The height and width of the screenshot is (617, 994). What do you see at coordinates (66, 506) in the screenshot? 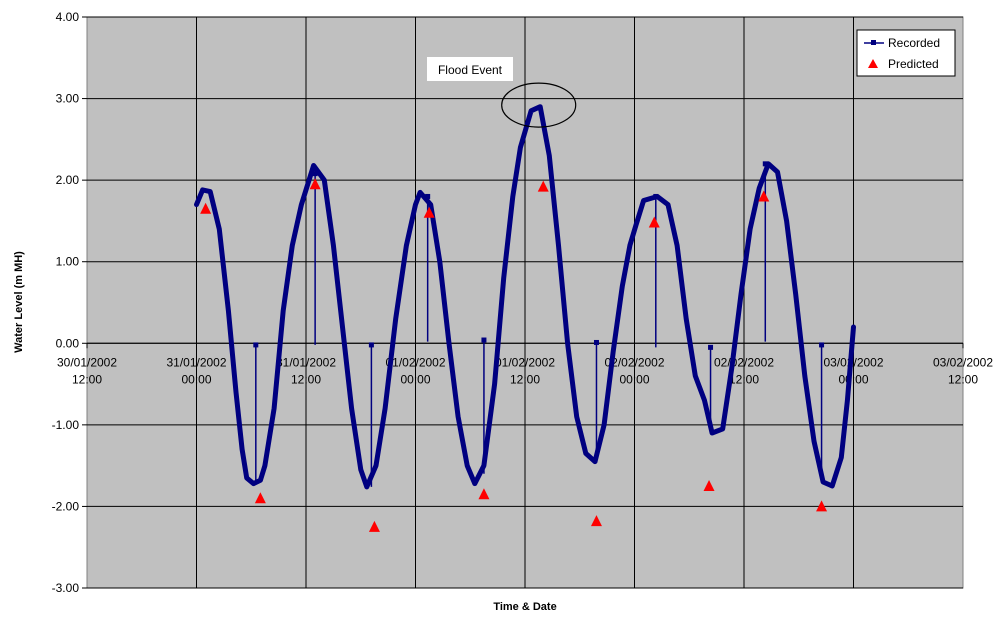
I see `y-tick-label: -2.00` at bounding box center [66, 506].